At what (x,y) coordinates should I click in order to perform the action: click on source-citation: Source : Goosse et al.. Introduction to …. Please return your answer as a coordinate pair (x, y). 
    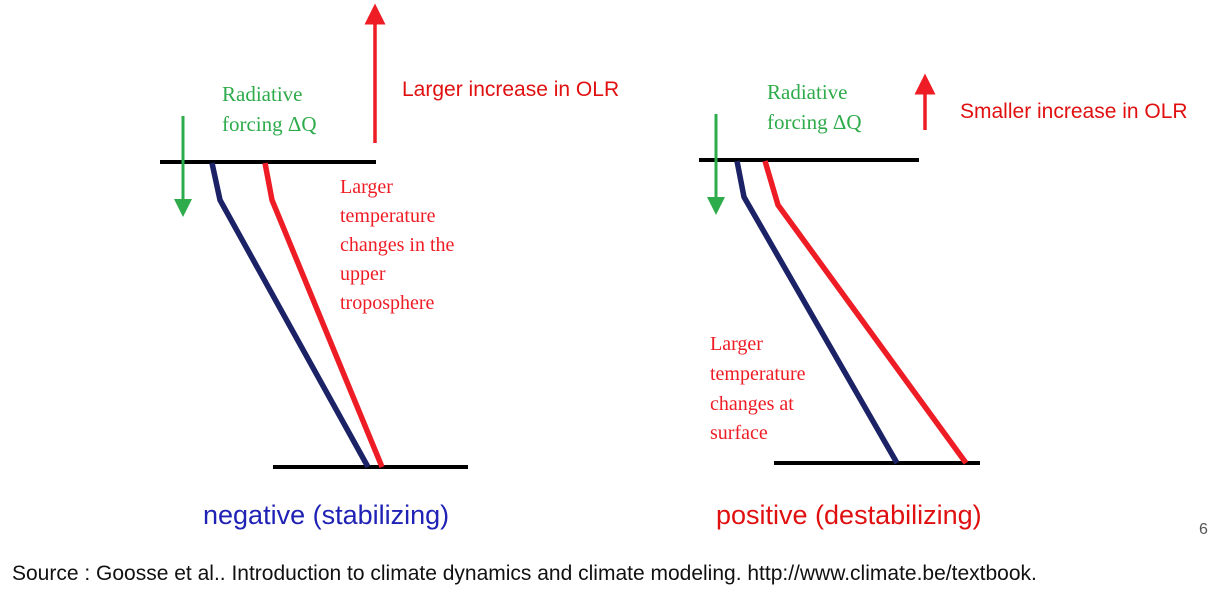
    Looking at the image, I should click on (524, 573).